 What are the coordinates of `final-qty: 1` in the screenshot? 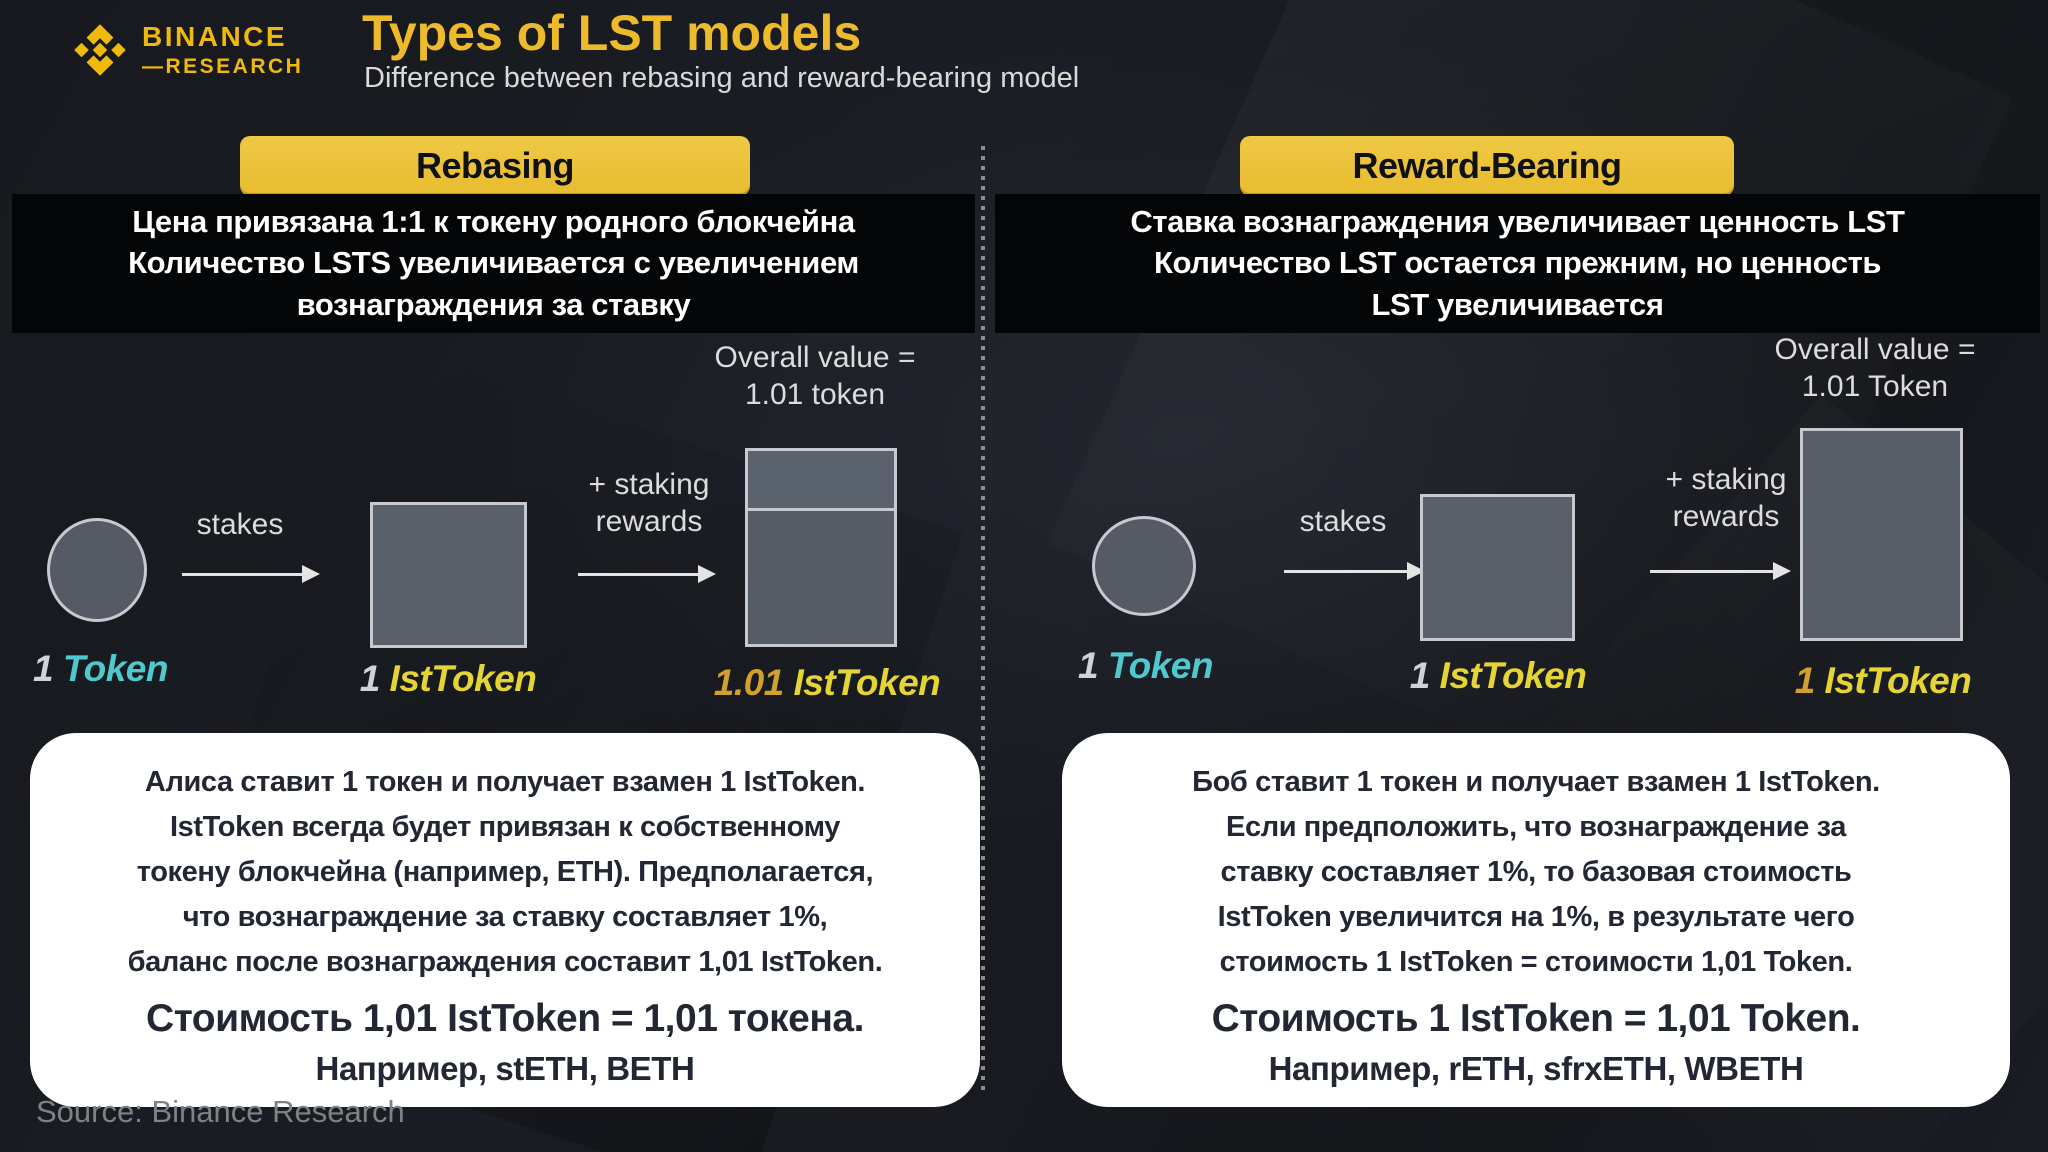 It's located at (1809, 680).